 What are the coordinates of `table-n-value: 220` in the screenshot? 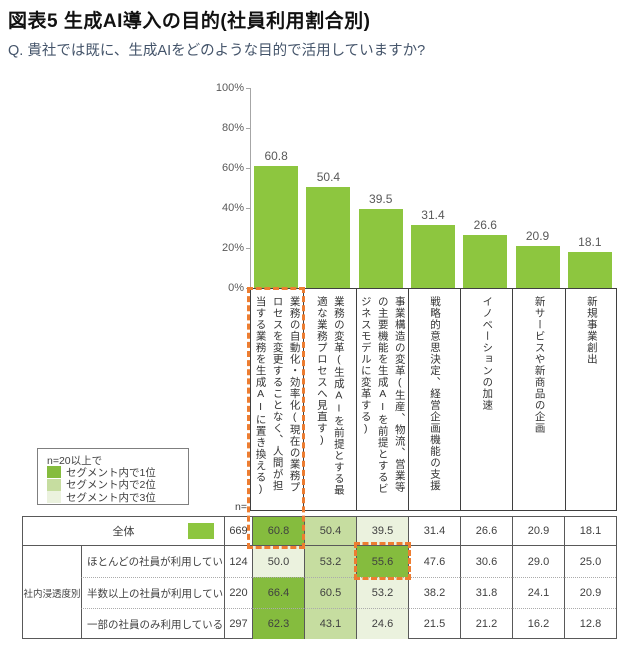 It's located at (238, 592).